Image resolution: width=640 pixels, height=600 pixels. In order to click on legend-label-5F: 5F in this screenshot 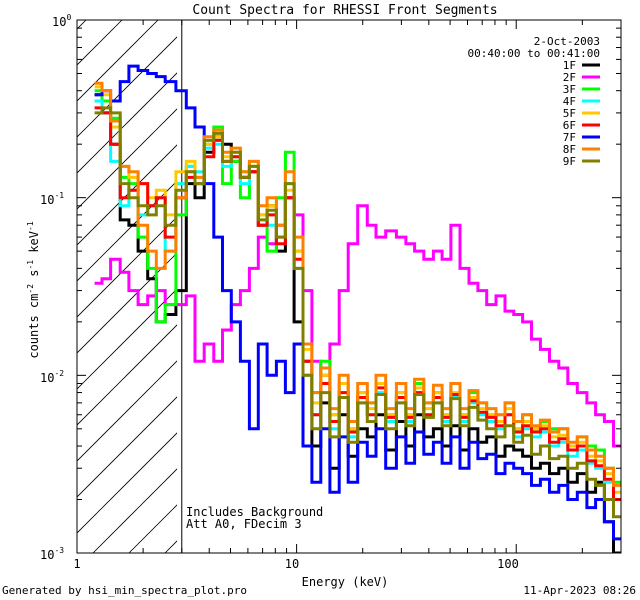, I will do `click(569, 113)`.